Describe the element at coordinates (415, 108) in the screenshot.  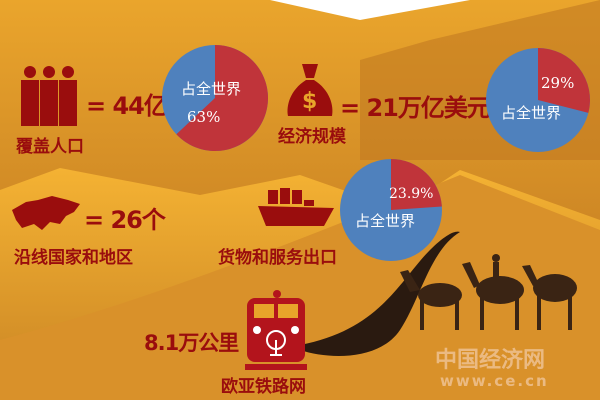
I see `economy-value: = 21万亿美元` at that location.